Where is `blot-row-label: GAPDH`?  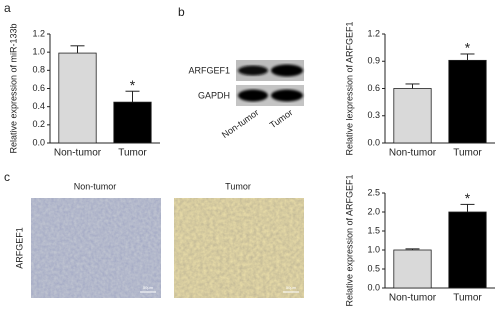
blot-row-label: GAPDH is located at coordinates (214, 95).